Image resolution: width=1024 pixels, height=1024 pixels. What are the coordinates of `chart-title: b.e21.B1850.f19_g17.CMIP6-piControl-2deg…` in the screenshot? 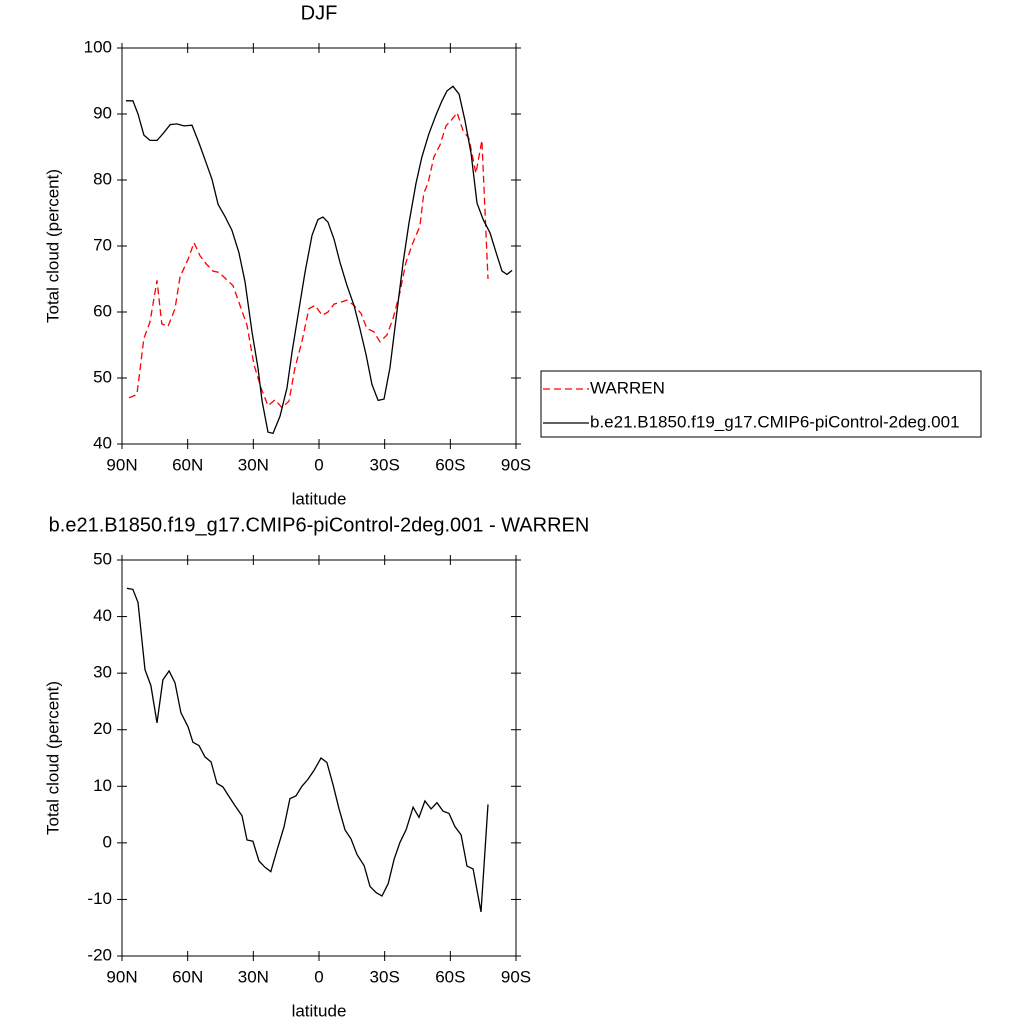 It's located at (319, 525).